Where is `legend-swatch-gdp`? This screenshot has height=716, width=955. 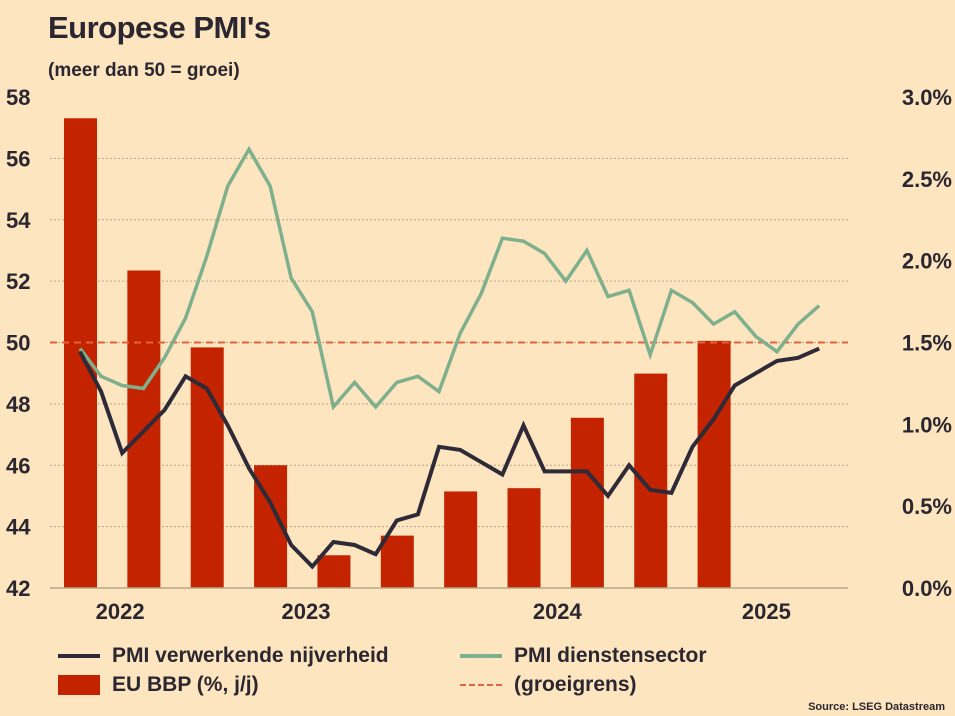 legend-swatch-gdp is located at coordinates (79, 685).